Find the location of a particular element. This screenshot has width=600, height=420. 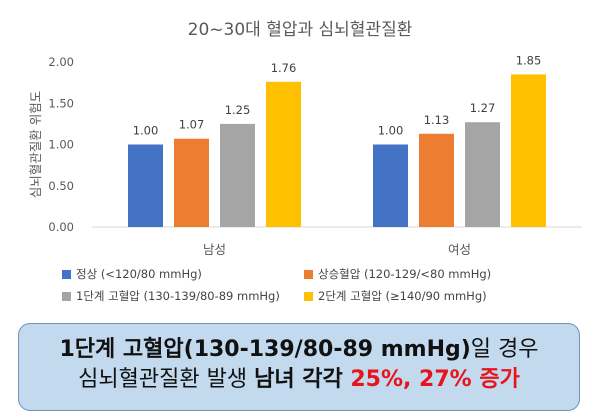

y-tick-label: 1.00 is located at coordinates (61, 145).